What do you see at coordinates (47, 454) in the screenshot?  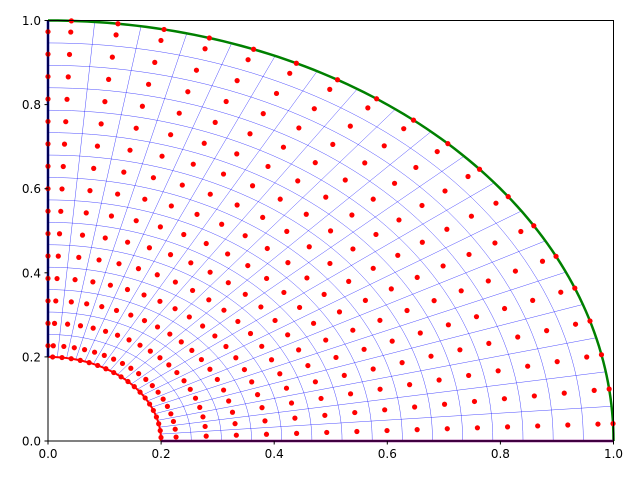 I see `x-tick-label: 0.0` at bounding box center [47, 454].